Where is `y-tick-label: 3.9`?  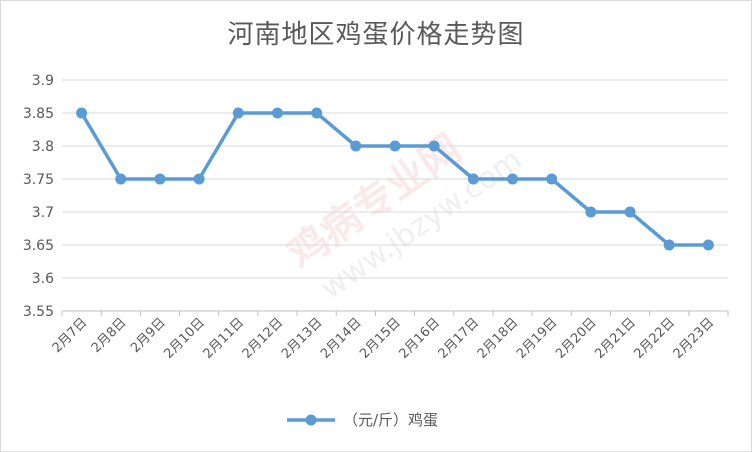
y-tick-label: 3.9 is located at coordinates (43, 81).